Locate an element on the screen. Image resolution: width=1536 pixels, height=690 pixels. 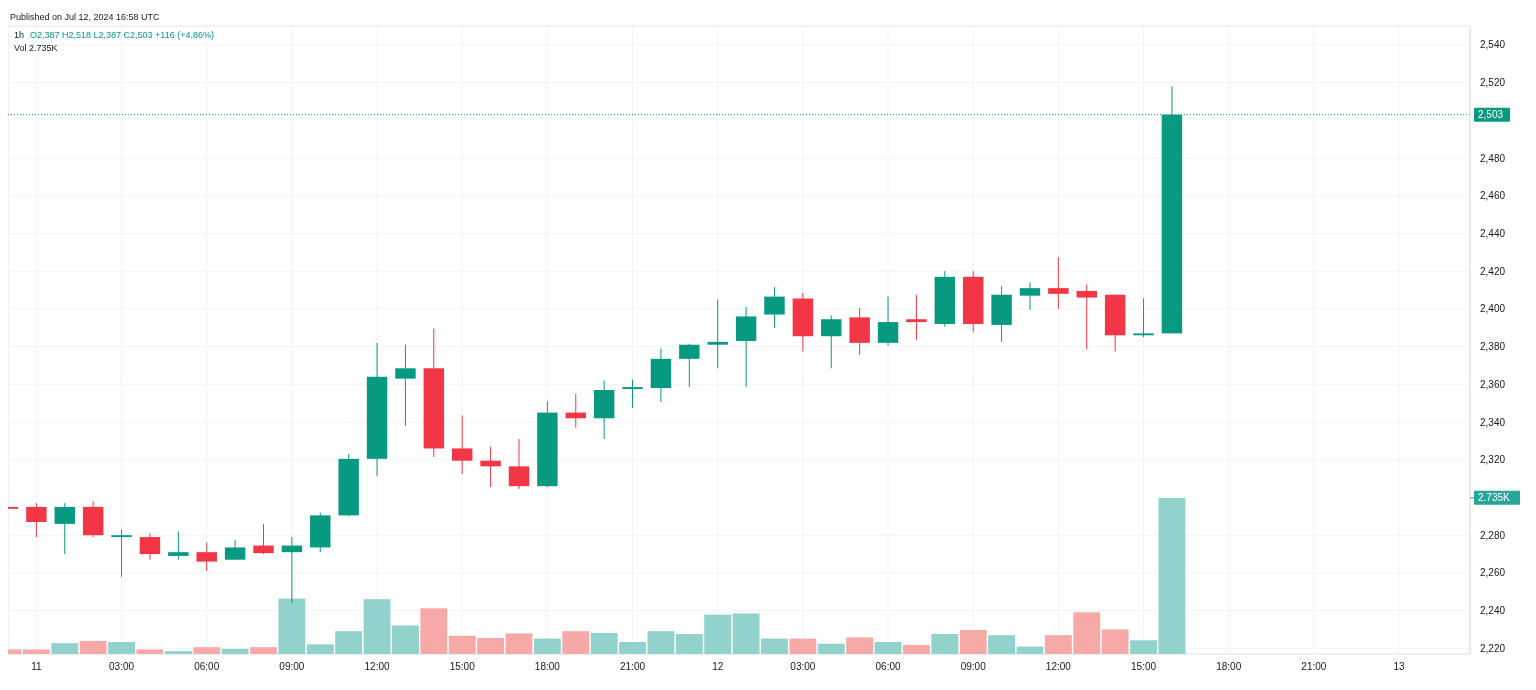
ref-line-label: 2,503 is located at coordinates (1491, 115).